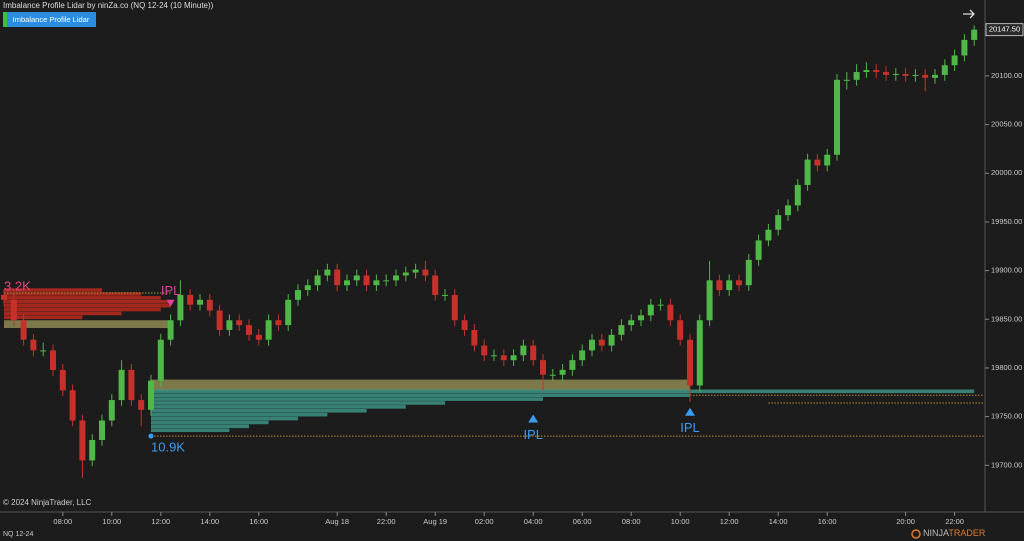 Image resolution: width=1024 pixels, height=541 pixels. Describe the element at coordinates (5, 19) in the screenshot. I see `indicator-flag` at that location.